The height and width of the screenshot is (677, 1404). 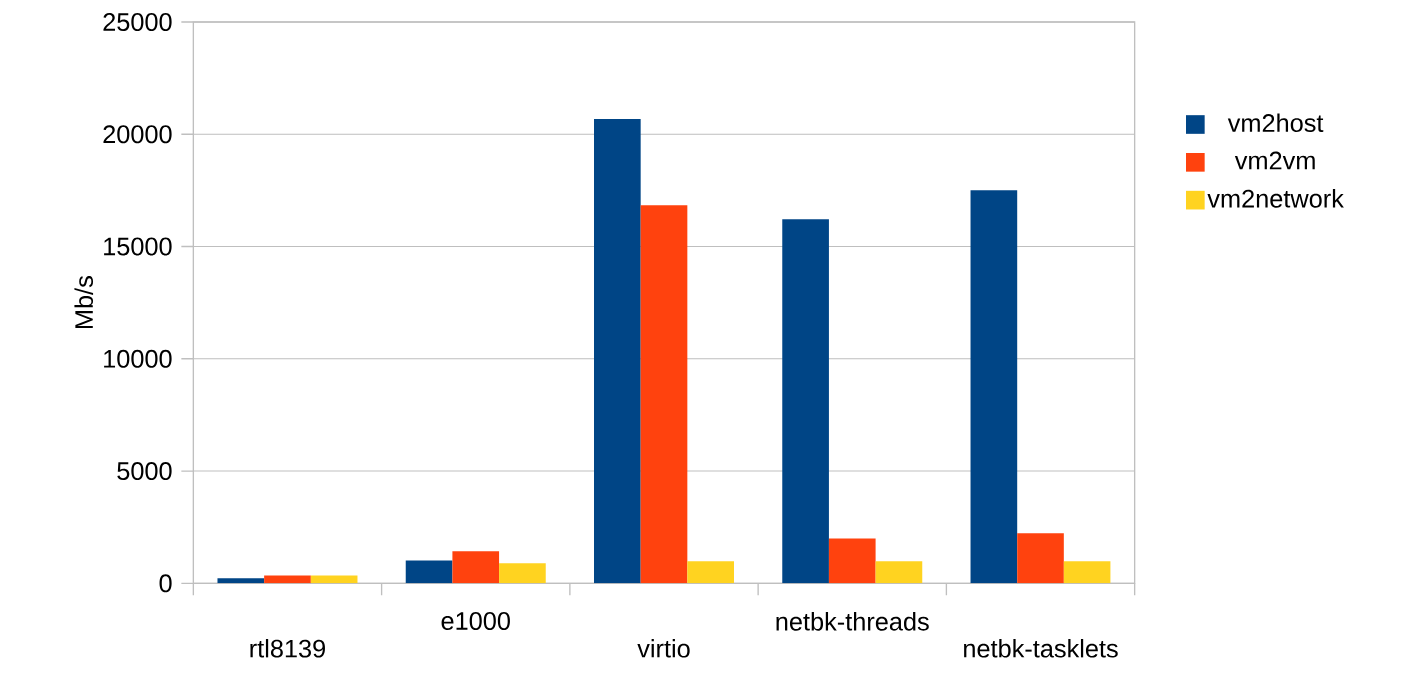 I want to click on x-tick-label: netbk-tasklets, so click(x=1041, y=648).